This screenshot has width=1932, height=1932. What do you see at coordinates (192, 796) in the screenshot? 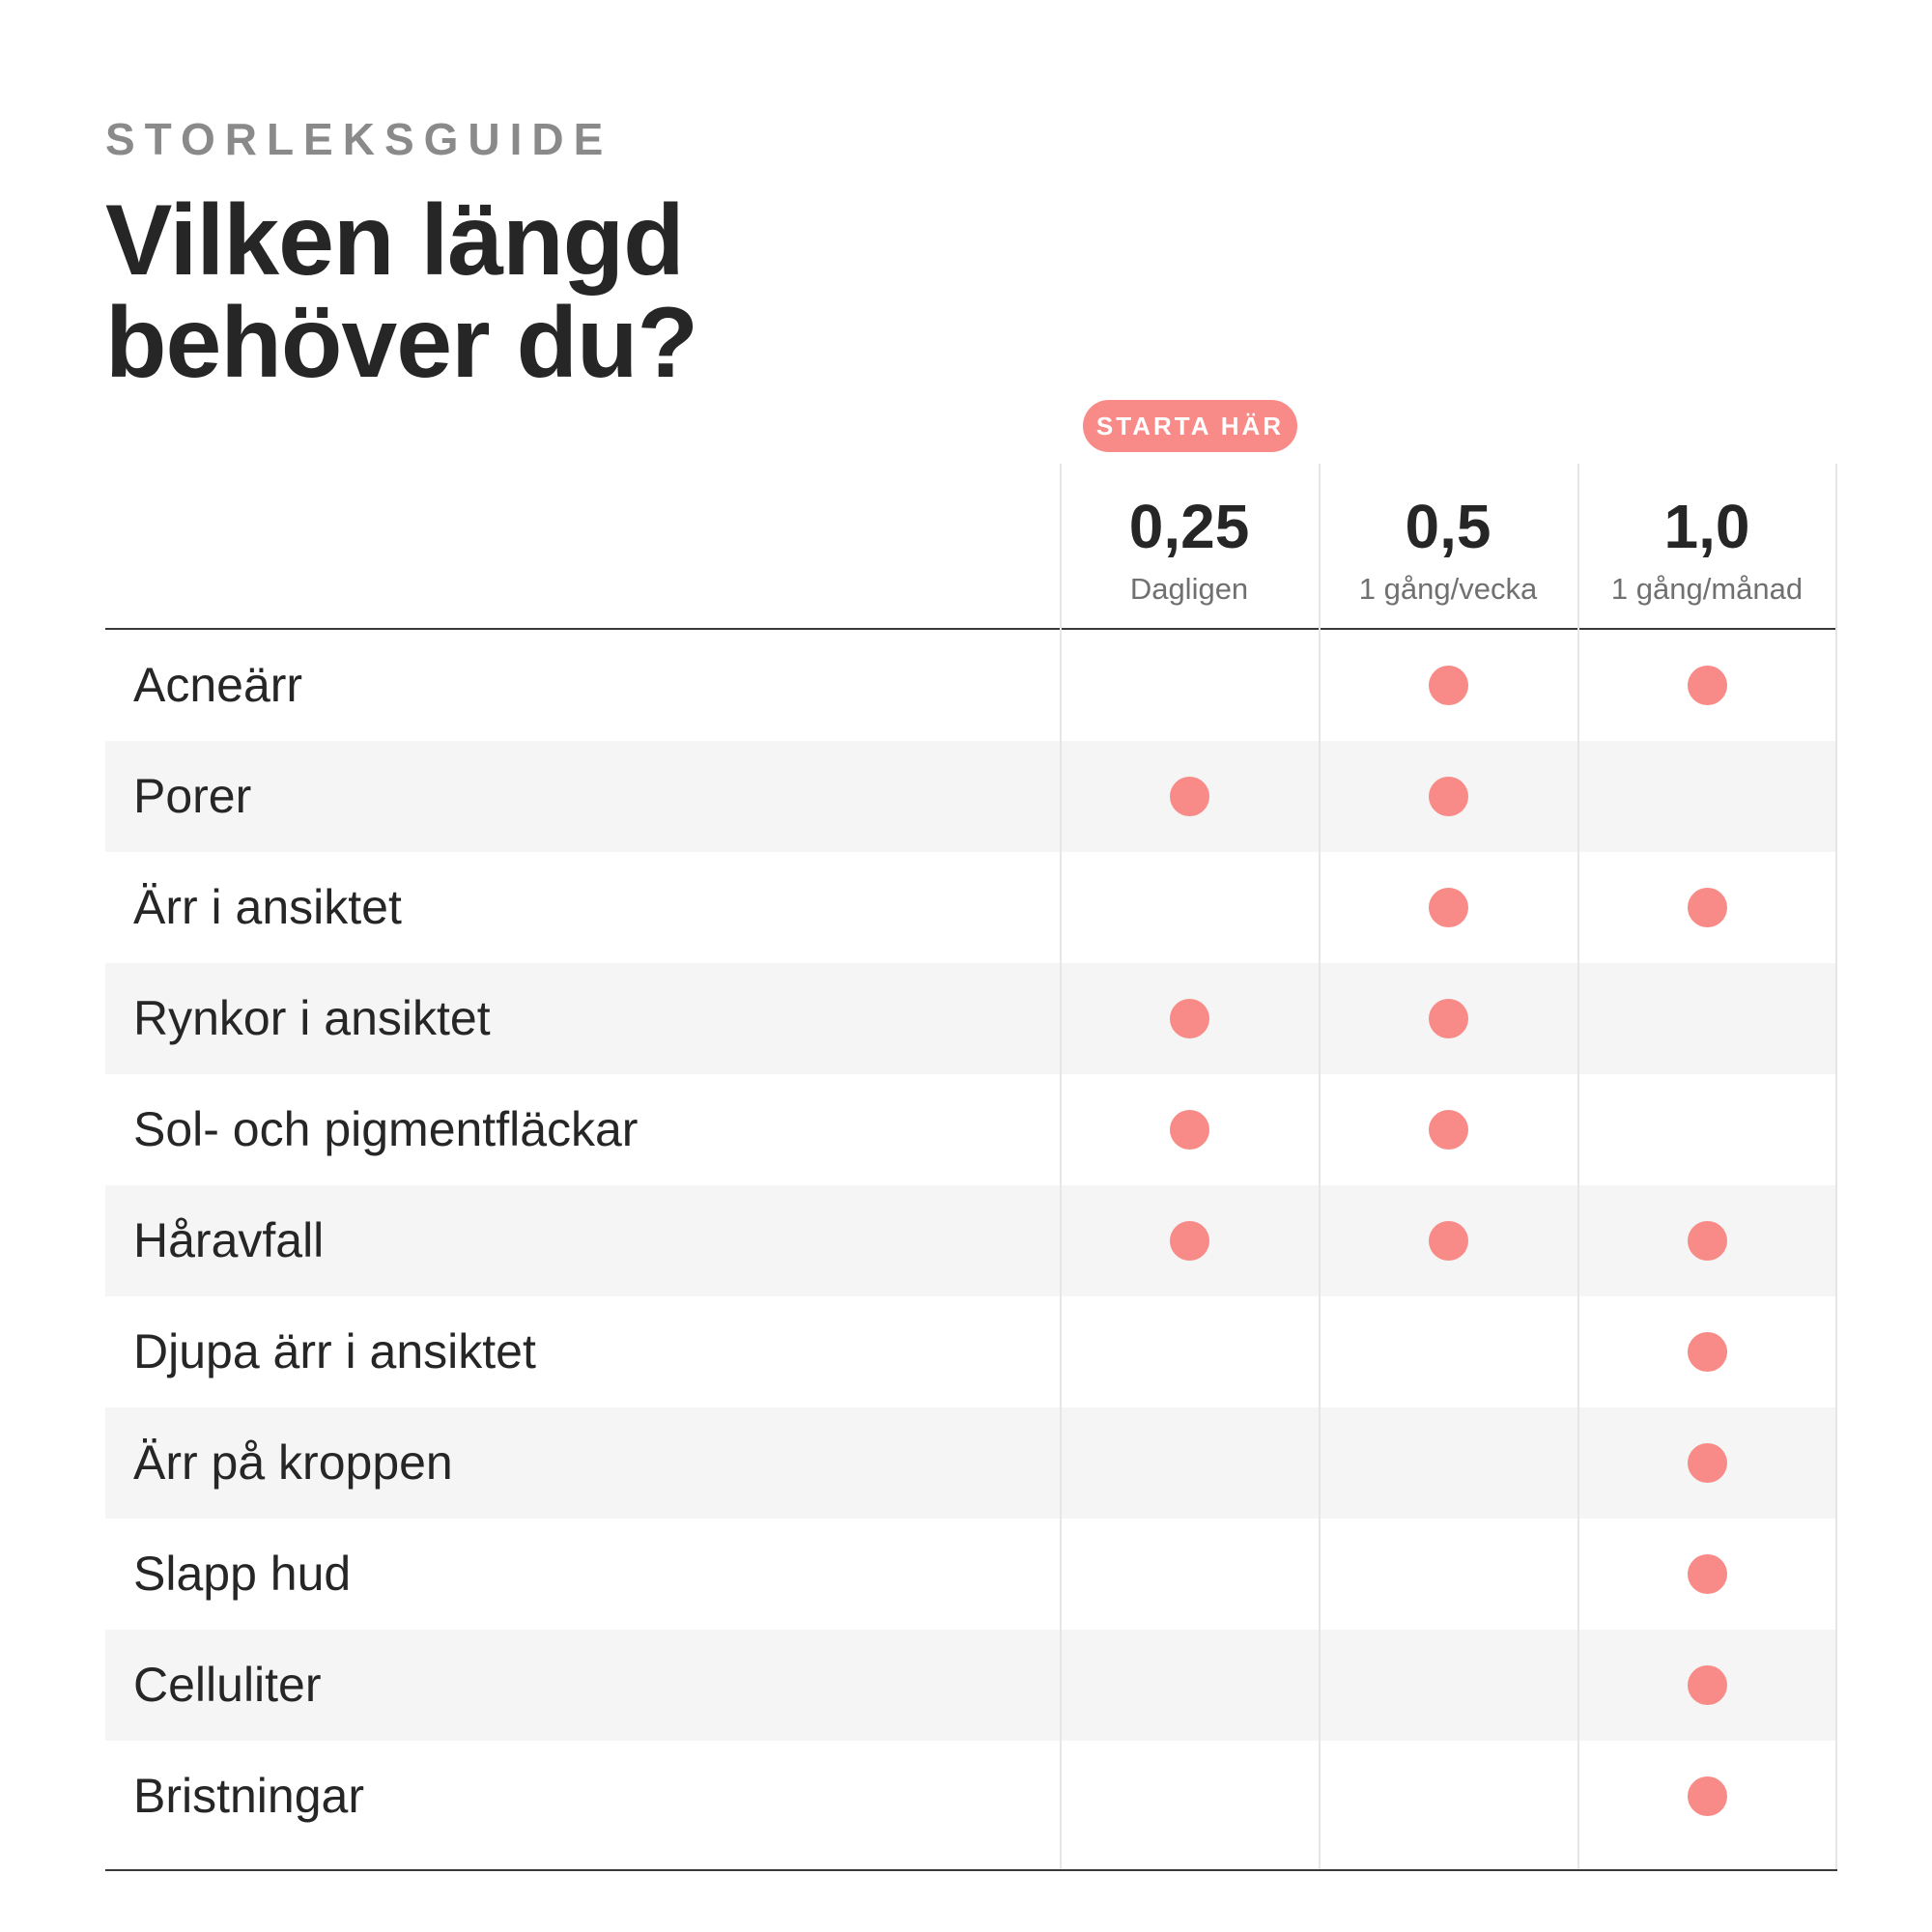
I see `row-label: Porer` at bounding box center [192, 796].